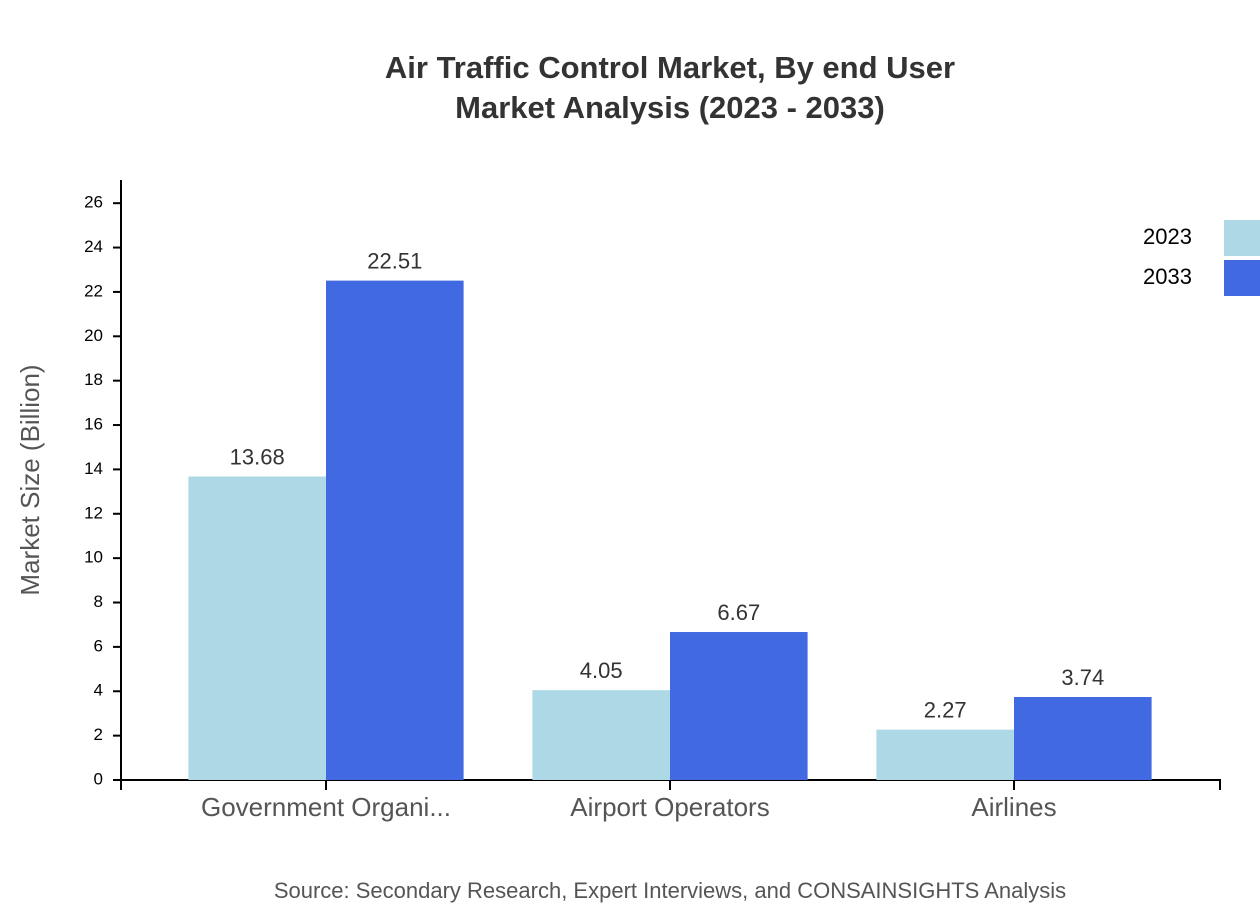 Image resolution: width=1260 pixels, height=920 pixels. I want to click on data-label: 3.74, so click(1082, 677).